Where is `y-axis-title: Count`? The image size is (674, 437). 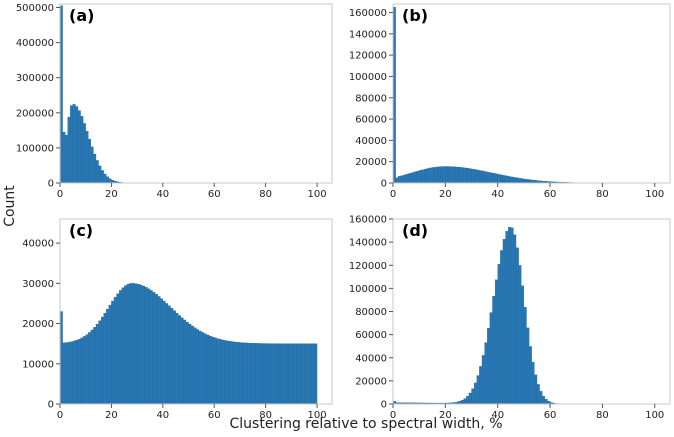 y-axis-title: Count is located at coordinates (10, 206).